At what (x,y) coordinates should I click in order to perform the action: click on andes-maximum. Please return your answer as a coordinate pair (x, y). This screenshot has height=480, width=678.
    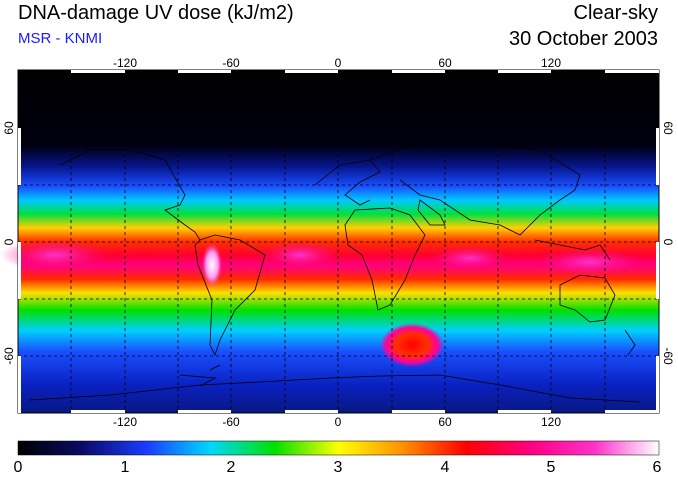
    Looking at the image, I should click on (212, 265).